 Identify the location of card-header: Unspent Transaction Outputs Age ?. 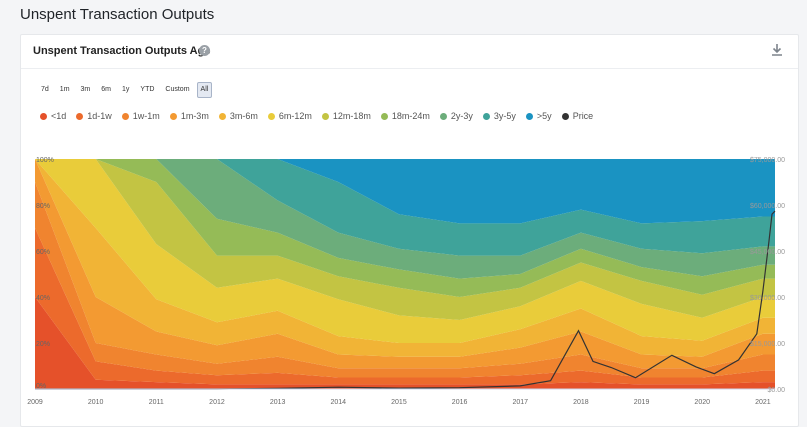
(409, 52).